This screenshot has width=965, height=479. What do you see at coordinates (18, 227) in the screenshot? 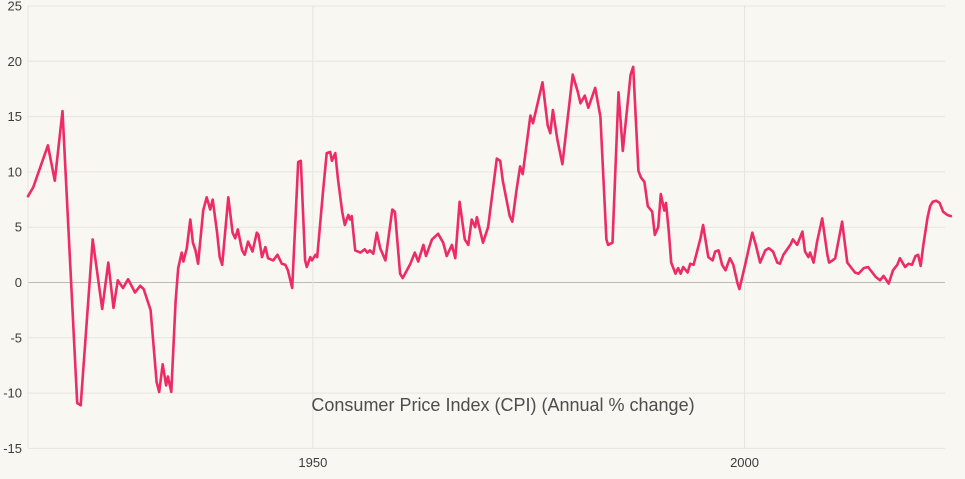
I see `y-tick-label: 5` at bounding box center [18, 227].